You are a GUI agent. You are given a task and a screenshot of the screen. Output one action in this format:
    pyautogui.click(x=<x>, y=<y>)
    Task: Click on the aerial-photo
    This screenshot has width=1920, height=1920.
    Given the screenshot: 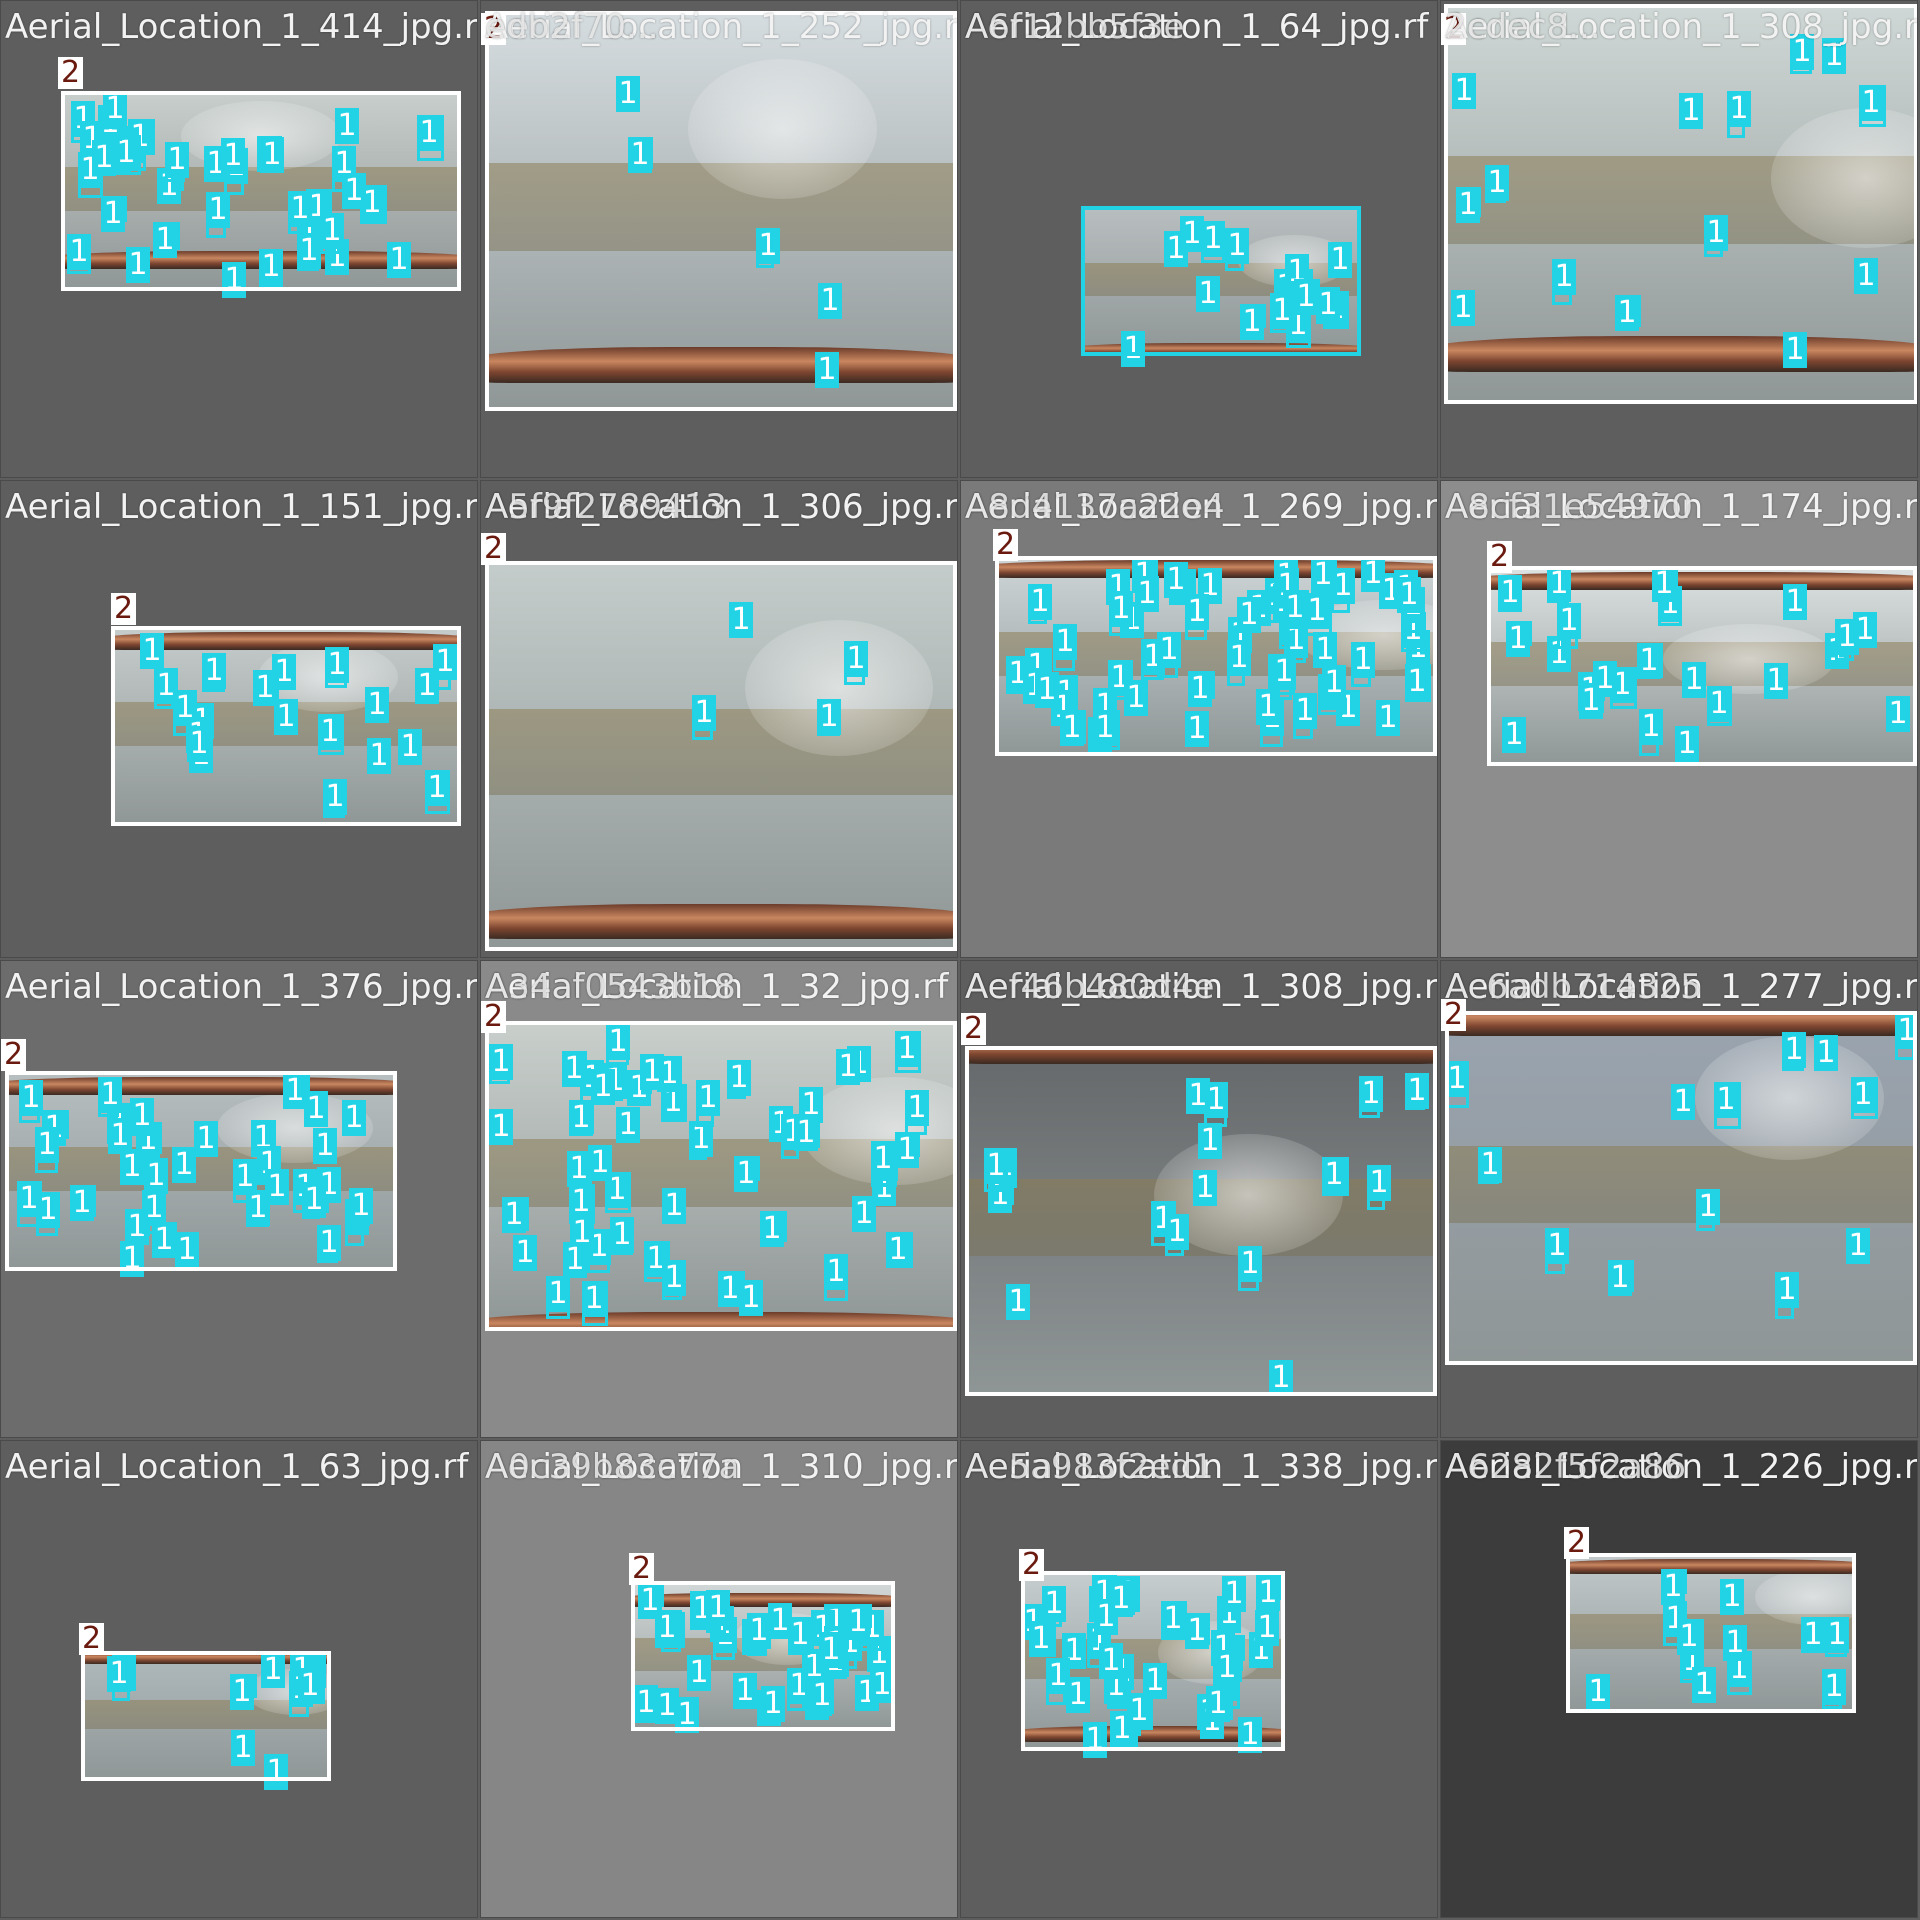 What is the action you would take?
    pyautogui.click(x=1711, y=1633)
    